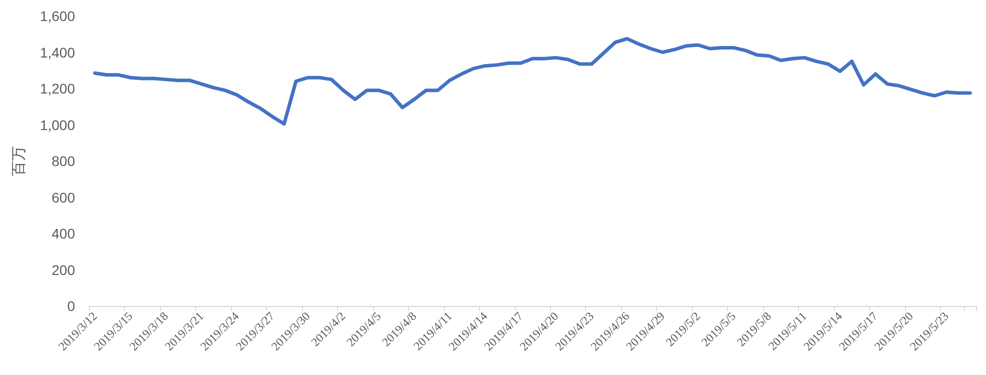  What do you see at coordinates (58, 88) in the screenshot?
I see `y-tick-label: 1,200` at bounding box center [58, 88].